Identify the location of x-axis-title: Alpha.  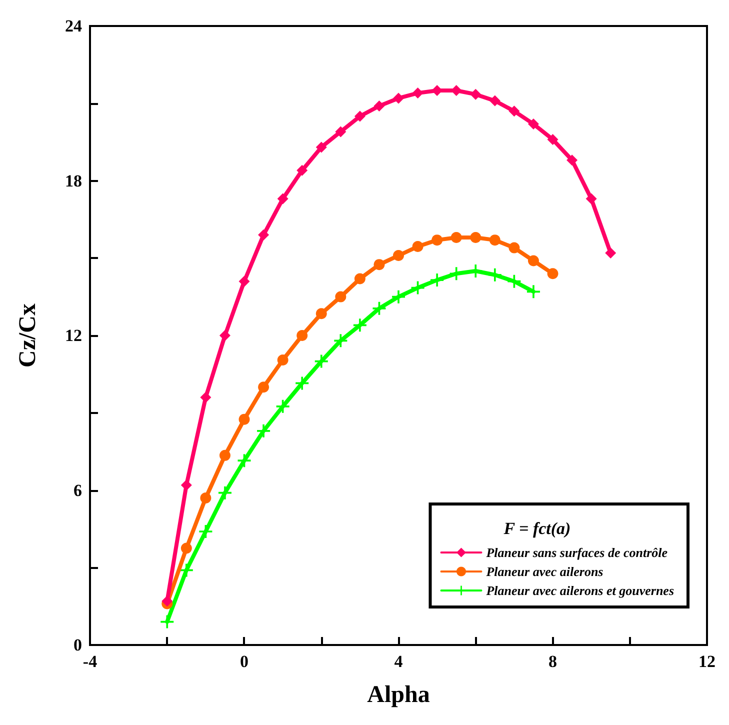
(398, 695).